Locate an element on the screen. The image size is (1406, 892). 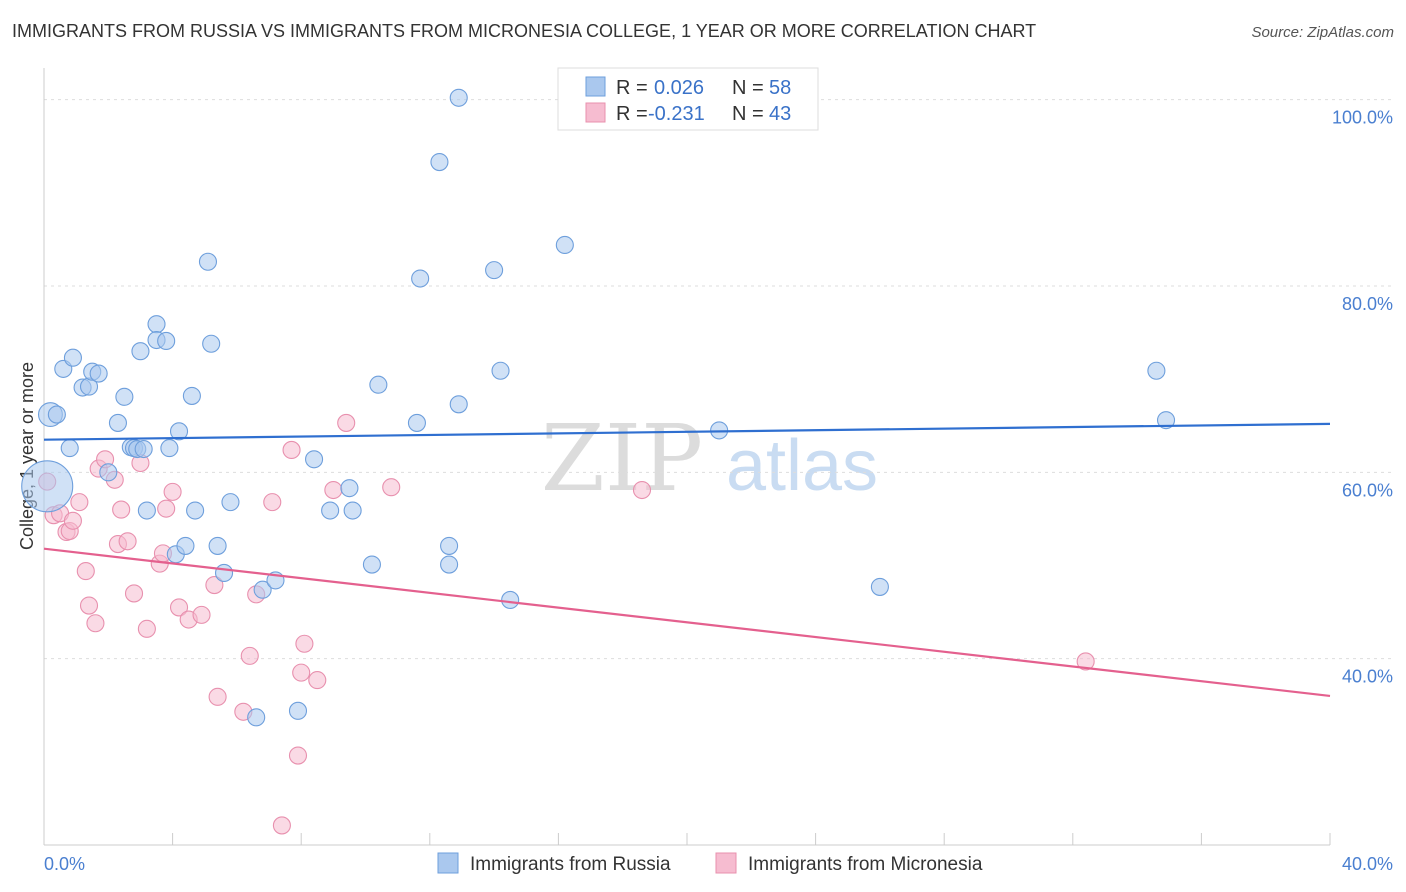
top-legend: R = 0.026 N = 58 R = -0.231 N = 43 is located at coordinates (688, 99).